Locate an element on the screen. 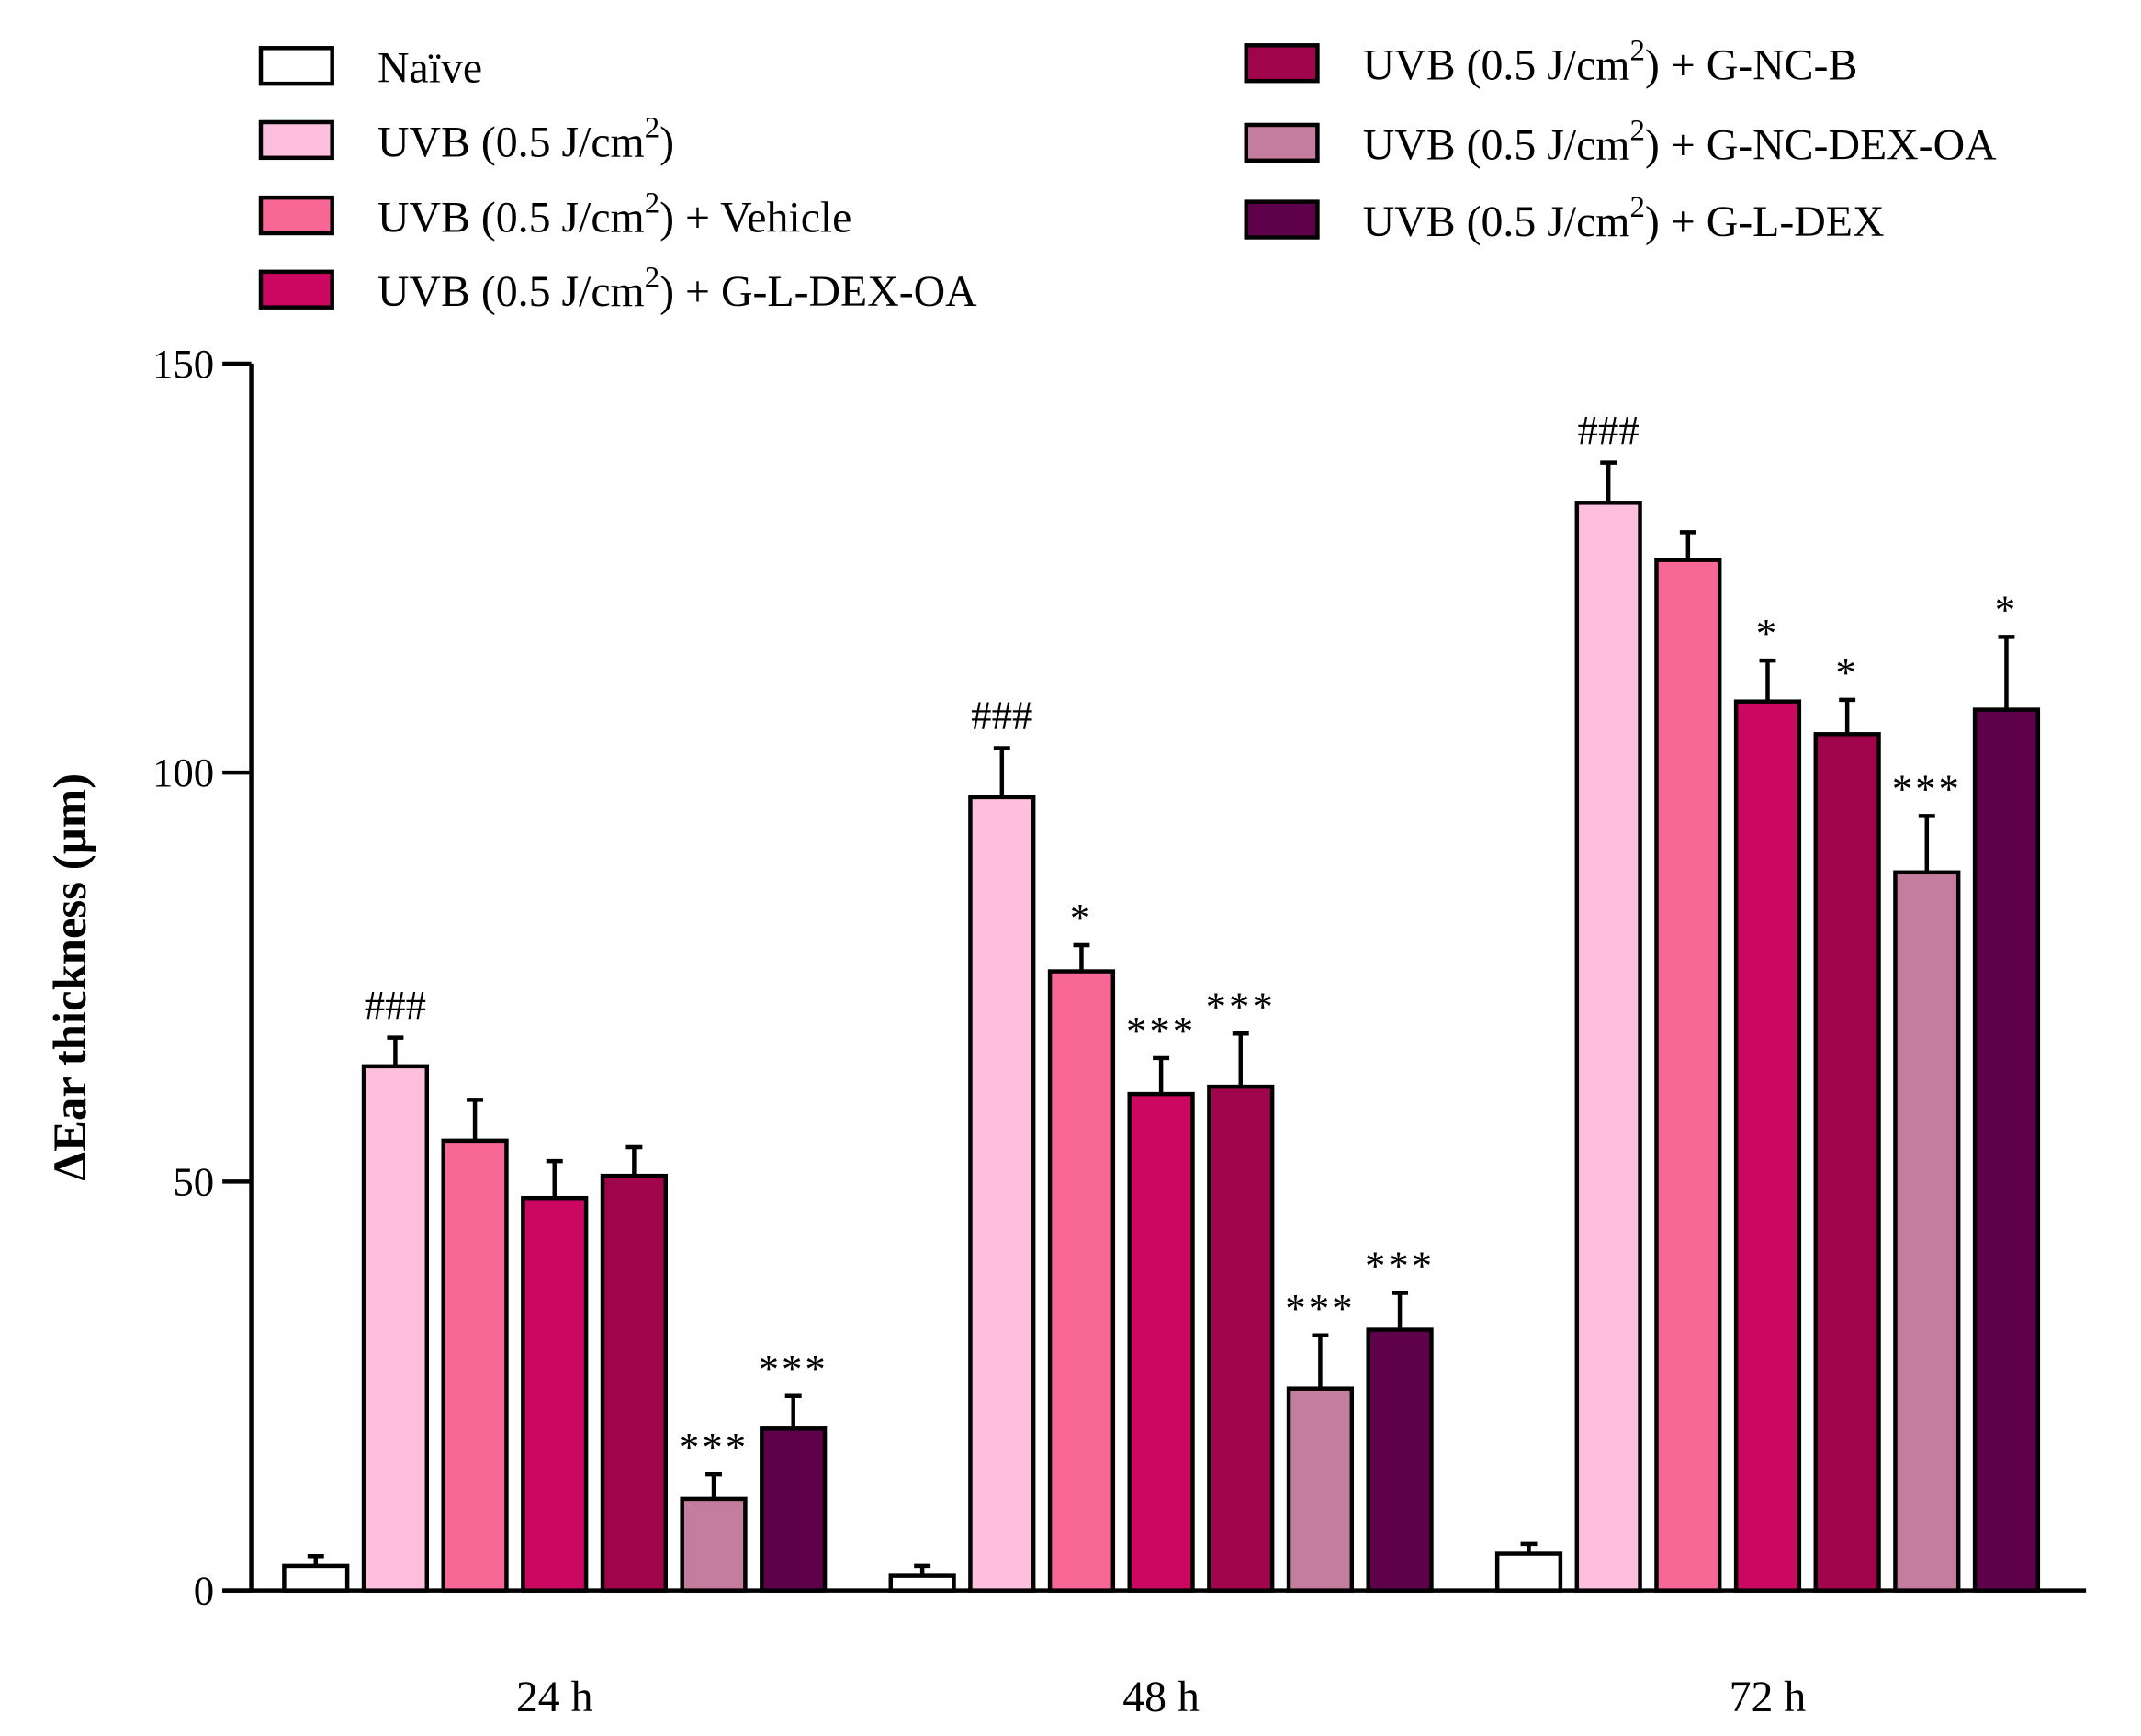 The image size is (2141, 1736). x-category-label: 72 h is located at coordinates (1768, 1697).